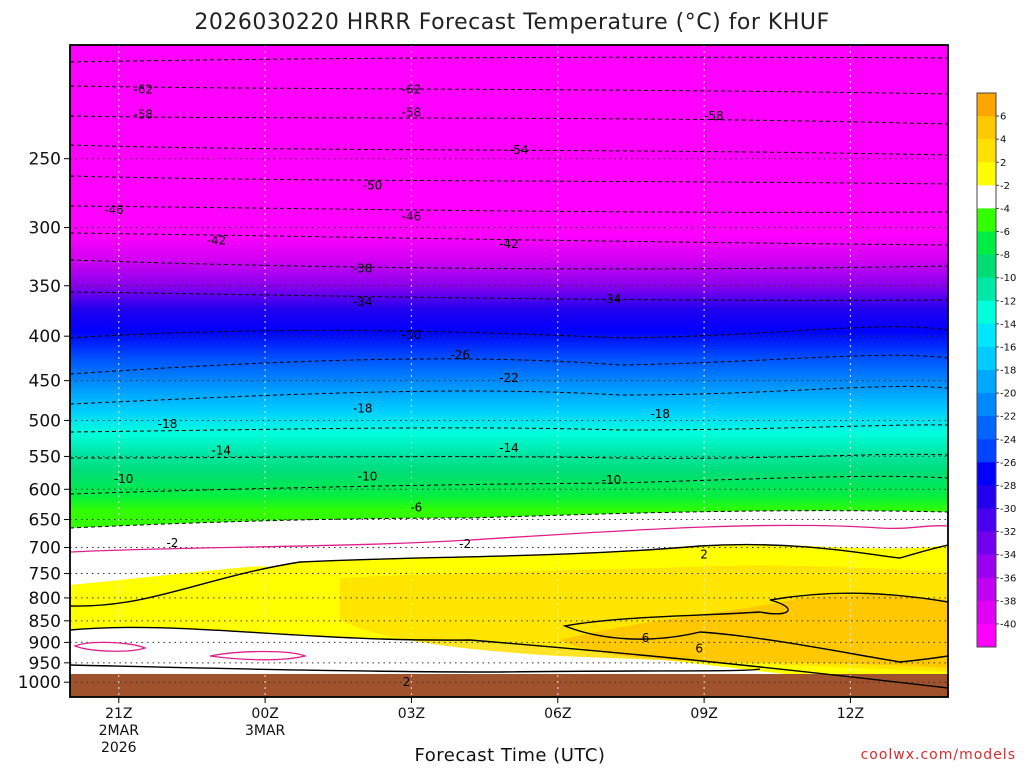 The width and height of the screenshot is (1024, 768). Describe the element at coordinates (363, 302) in the screenshot. I see `isotherm-label: -34` at that location.